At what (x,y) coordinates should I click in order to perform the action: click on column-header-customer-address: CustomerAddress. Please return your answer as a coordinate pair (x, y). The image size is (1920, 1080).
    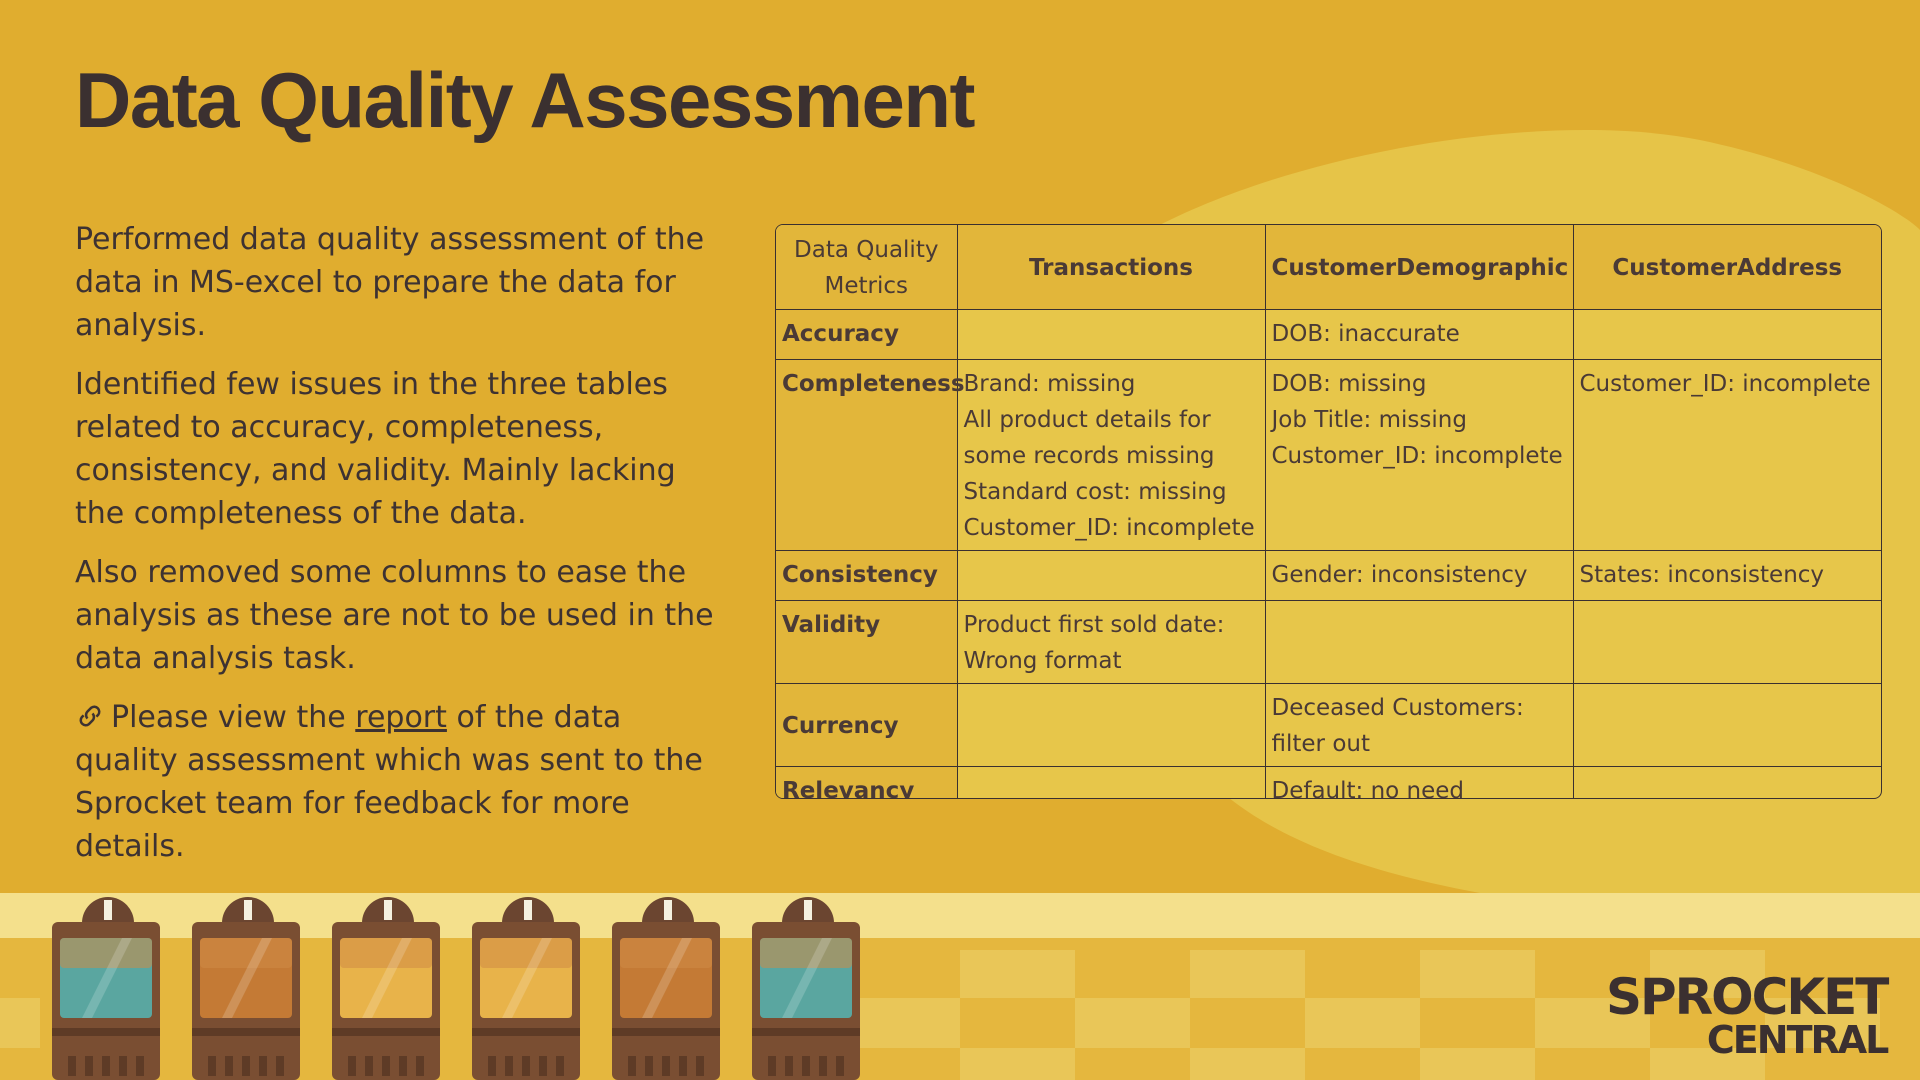
    Looking at the image, I should click on (1726, 267).